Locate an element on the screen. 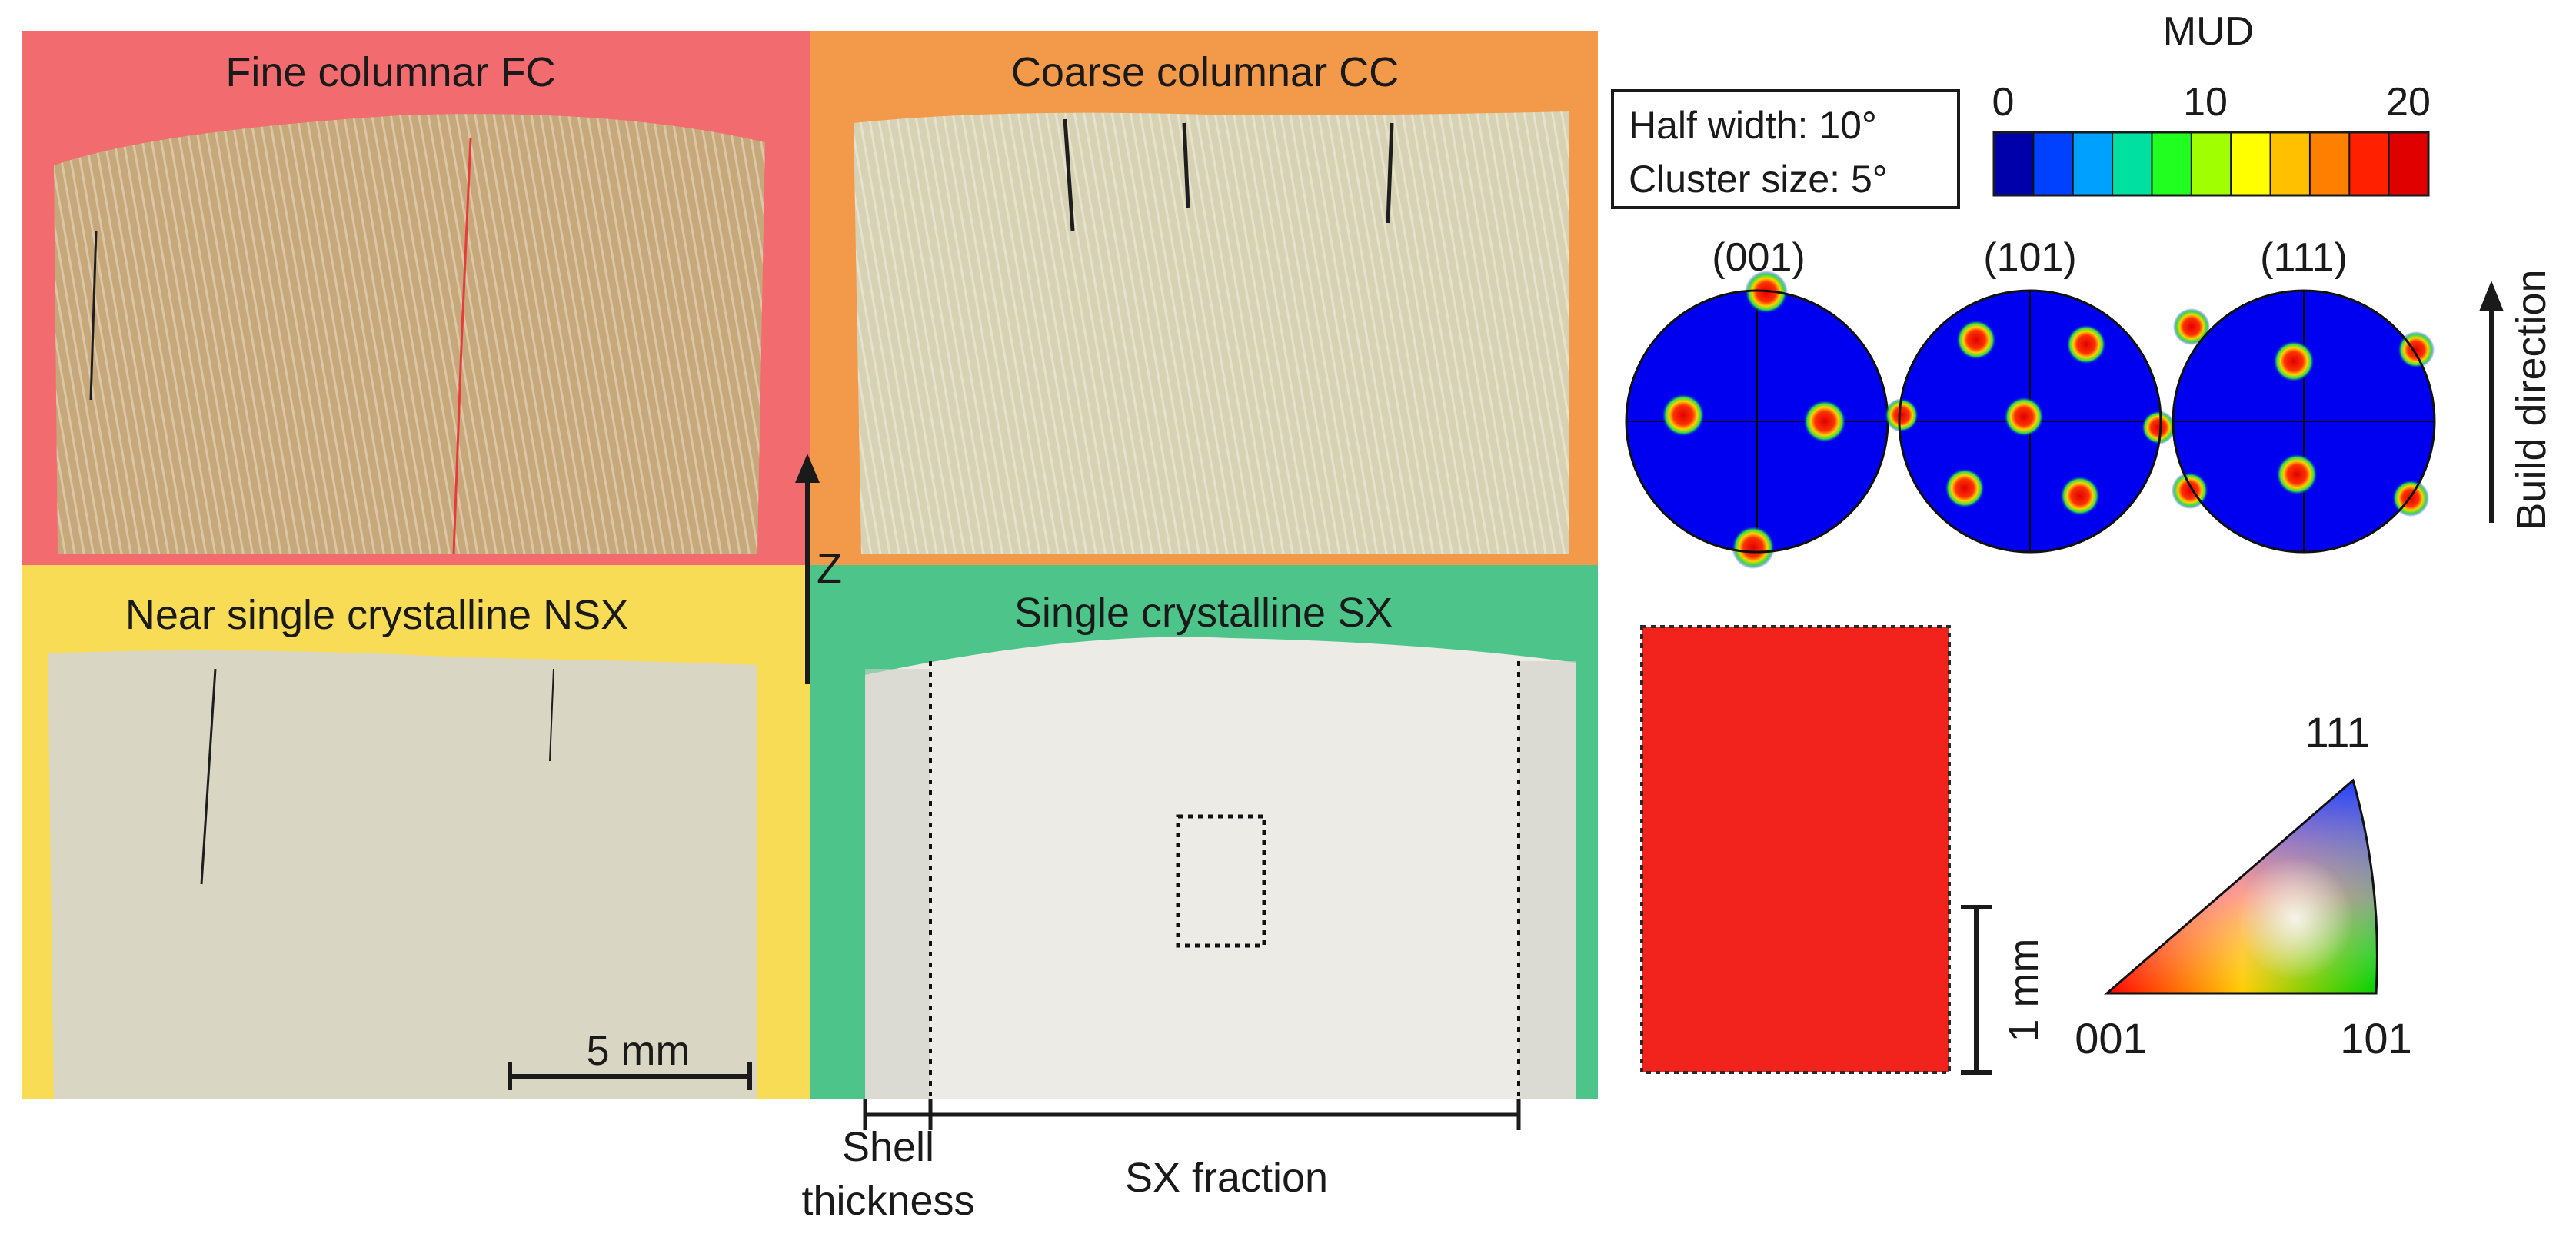 Image resolution: width=2576 pixels, height=1247 pixels. cluster-size-text: Cluster size: 5° is located at coordinates (1759, 179).